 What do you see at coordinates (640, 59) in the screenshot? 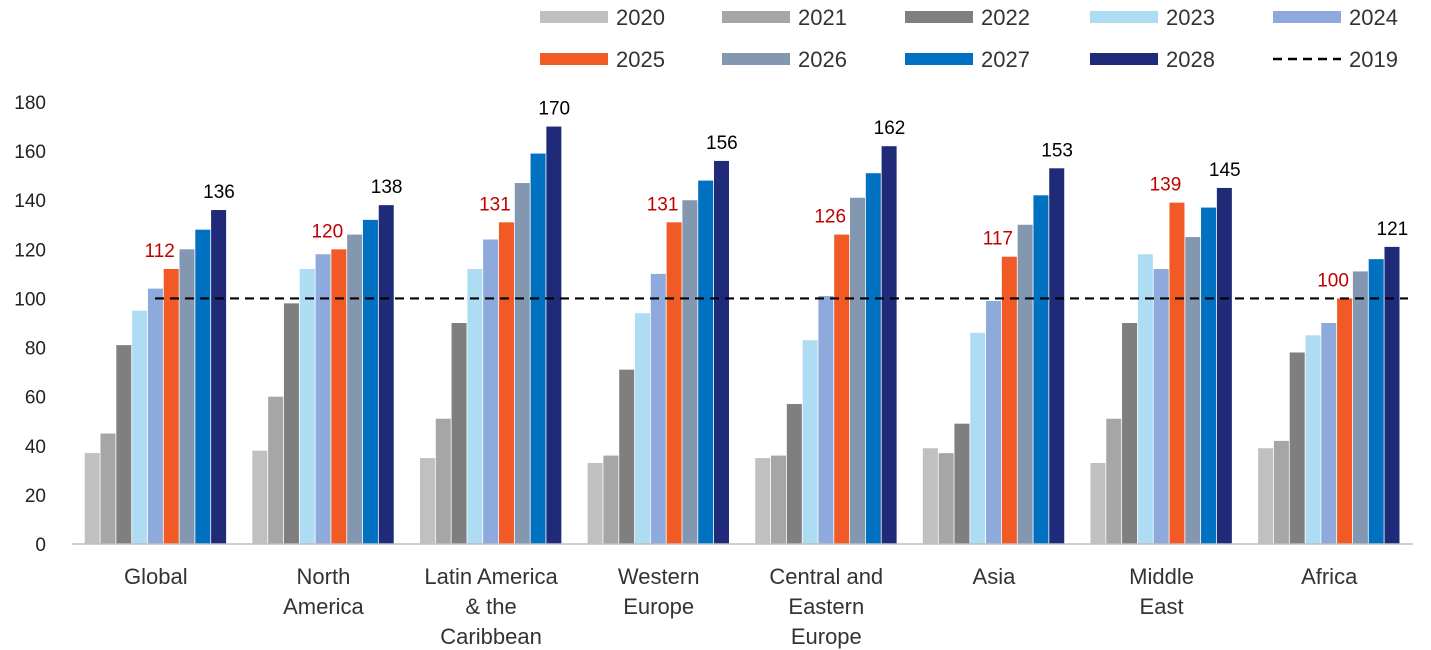
I see `legend-label-2025: 2025` at bounding box center [640, 59].